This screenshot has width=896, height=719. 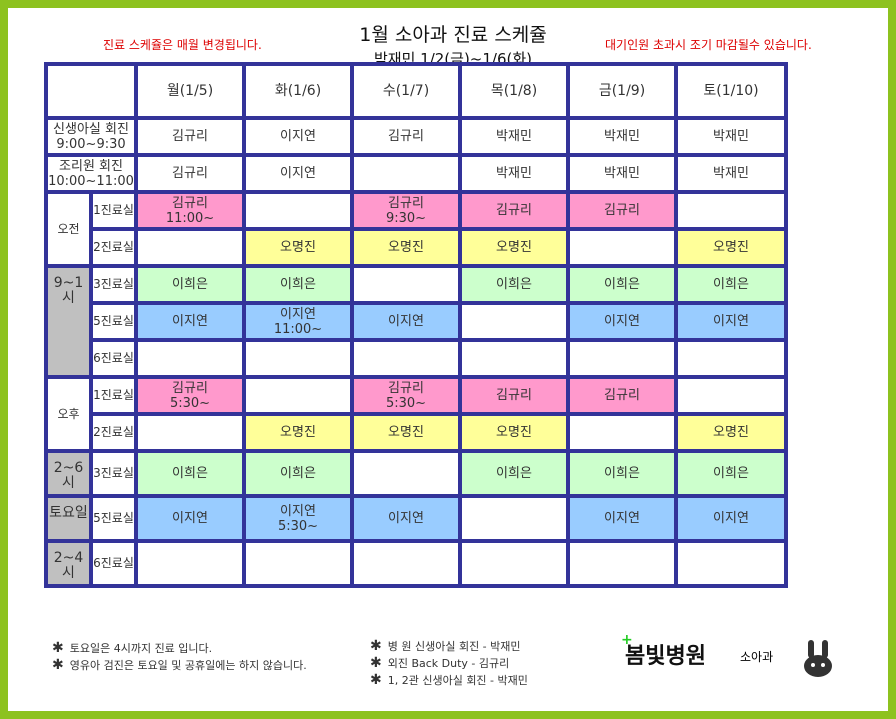 I want to click on rounds-row: 신생아실 회진 9:00~9:30 김규리 이지연 김규리 박재민 박재민 박재민, so click(x=416, y=136).